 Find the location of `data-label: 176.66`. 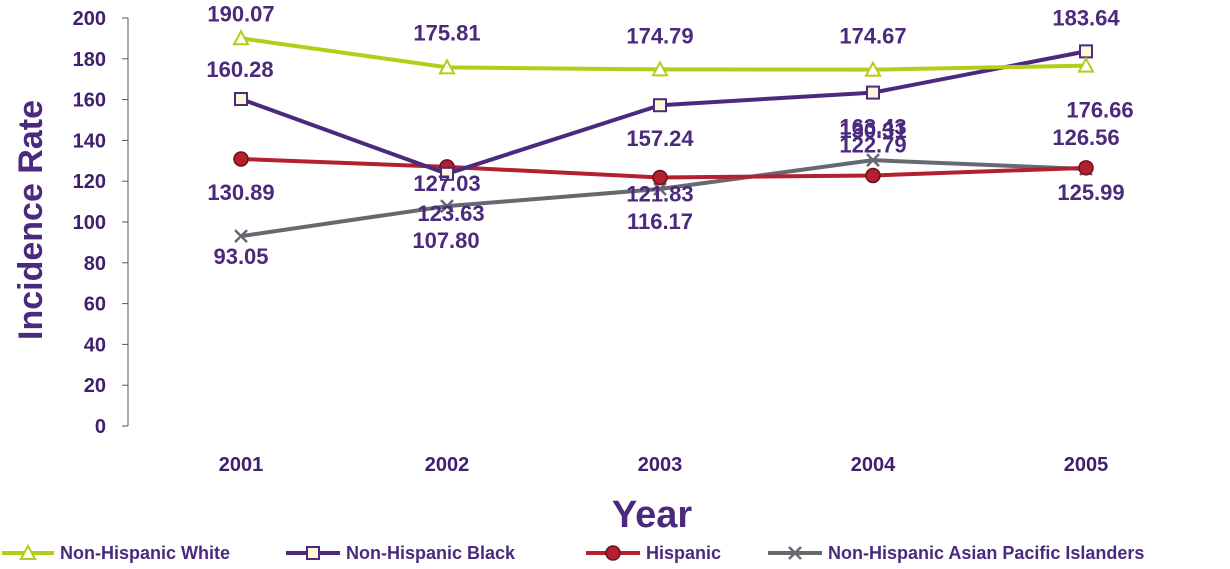

data-label: 176.66 is located at coordinates (1099, 110).